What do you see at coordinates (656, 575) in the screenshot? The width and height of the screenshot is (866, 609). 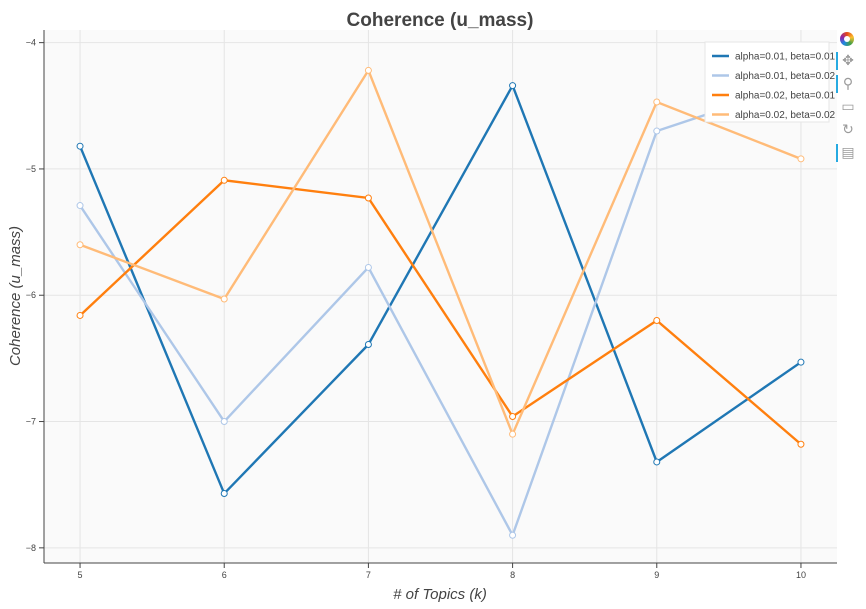 I see `x-tick-label: 9` at bounding box center [656, 575].